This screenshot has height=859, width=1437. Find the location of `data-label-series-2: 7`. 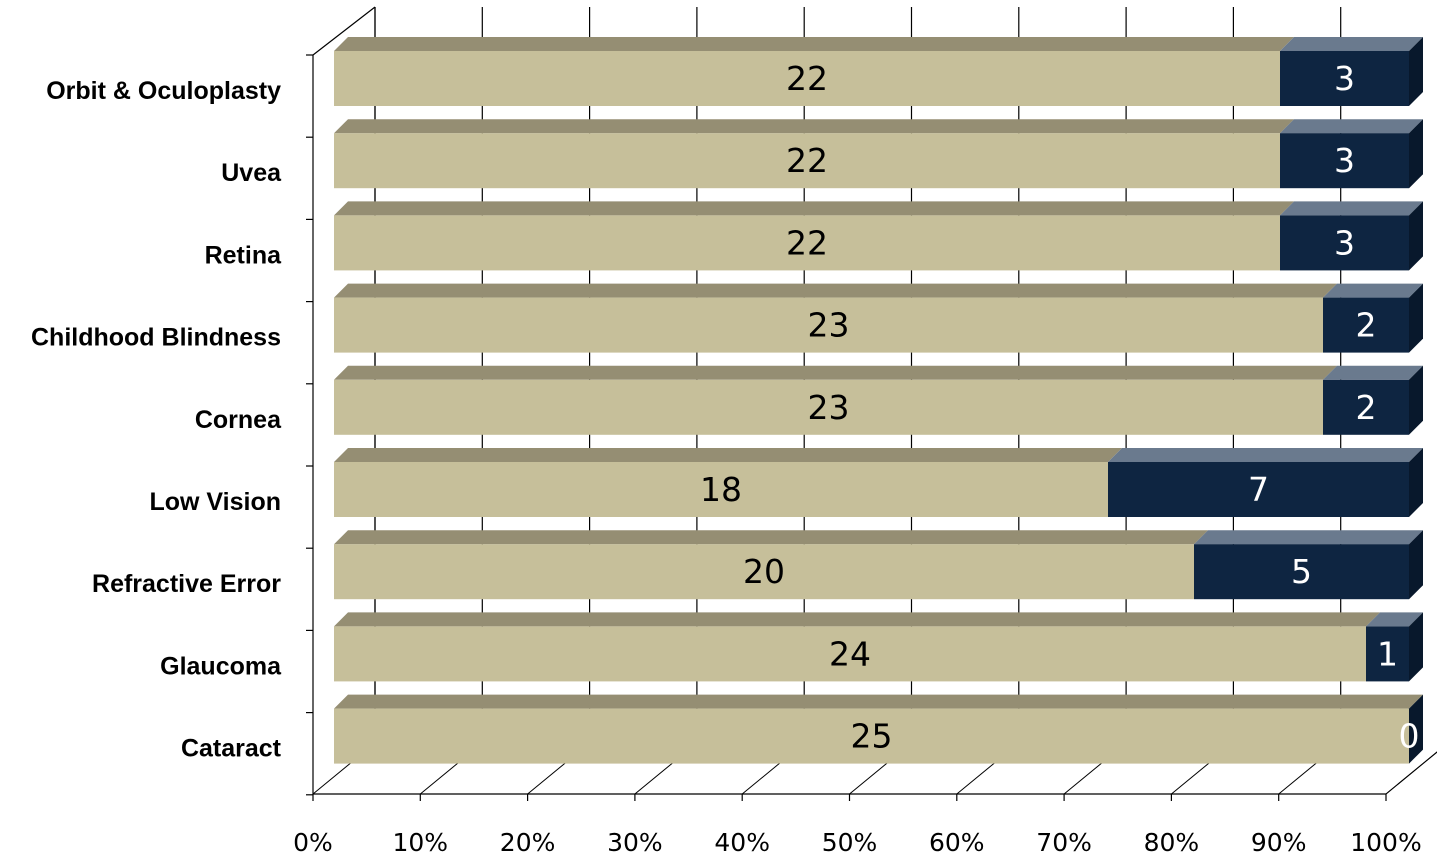

data-label-series-2: 7 is located at coordinates (1258, 489).